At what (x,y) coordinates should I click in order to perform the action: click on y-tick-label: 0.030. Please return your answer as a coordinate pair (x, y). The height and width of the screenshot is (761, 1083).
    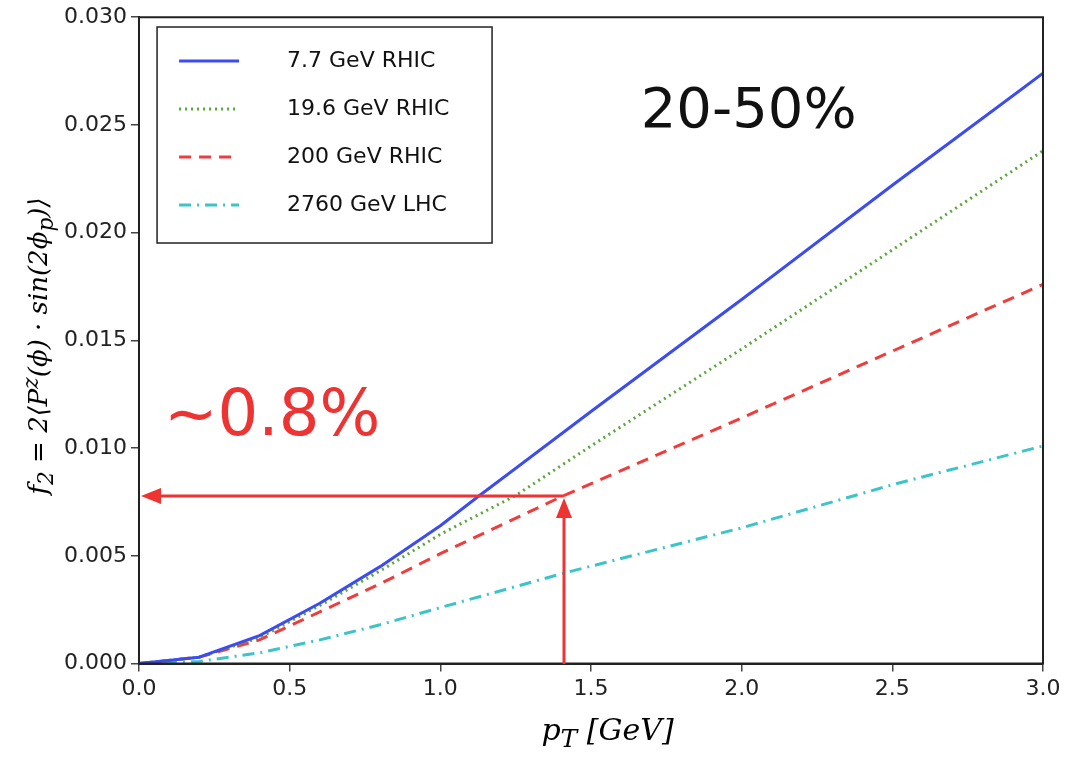
    Looking at the image, I should click on (95, 15).